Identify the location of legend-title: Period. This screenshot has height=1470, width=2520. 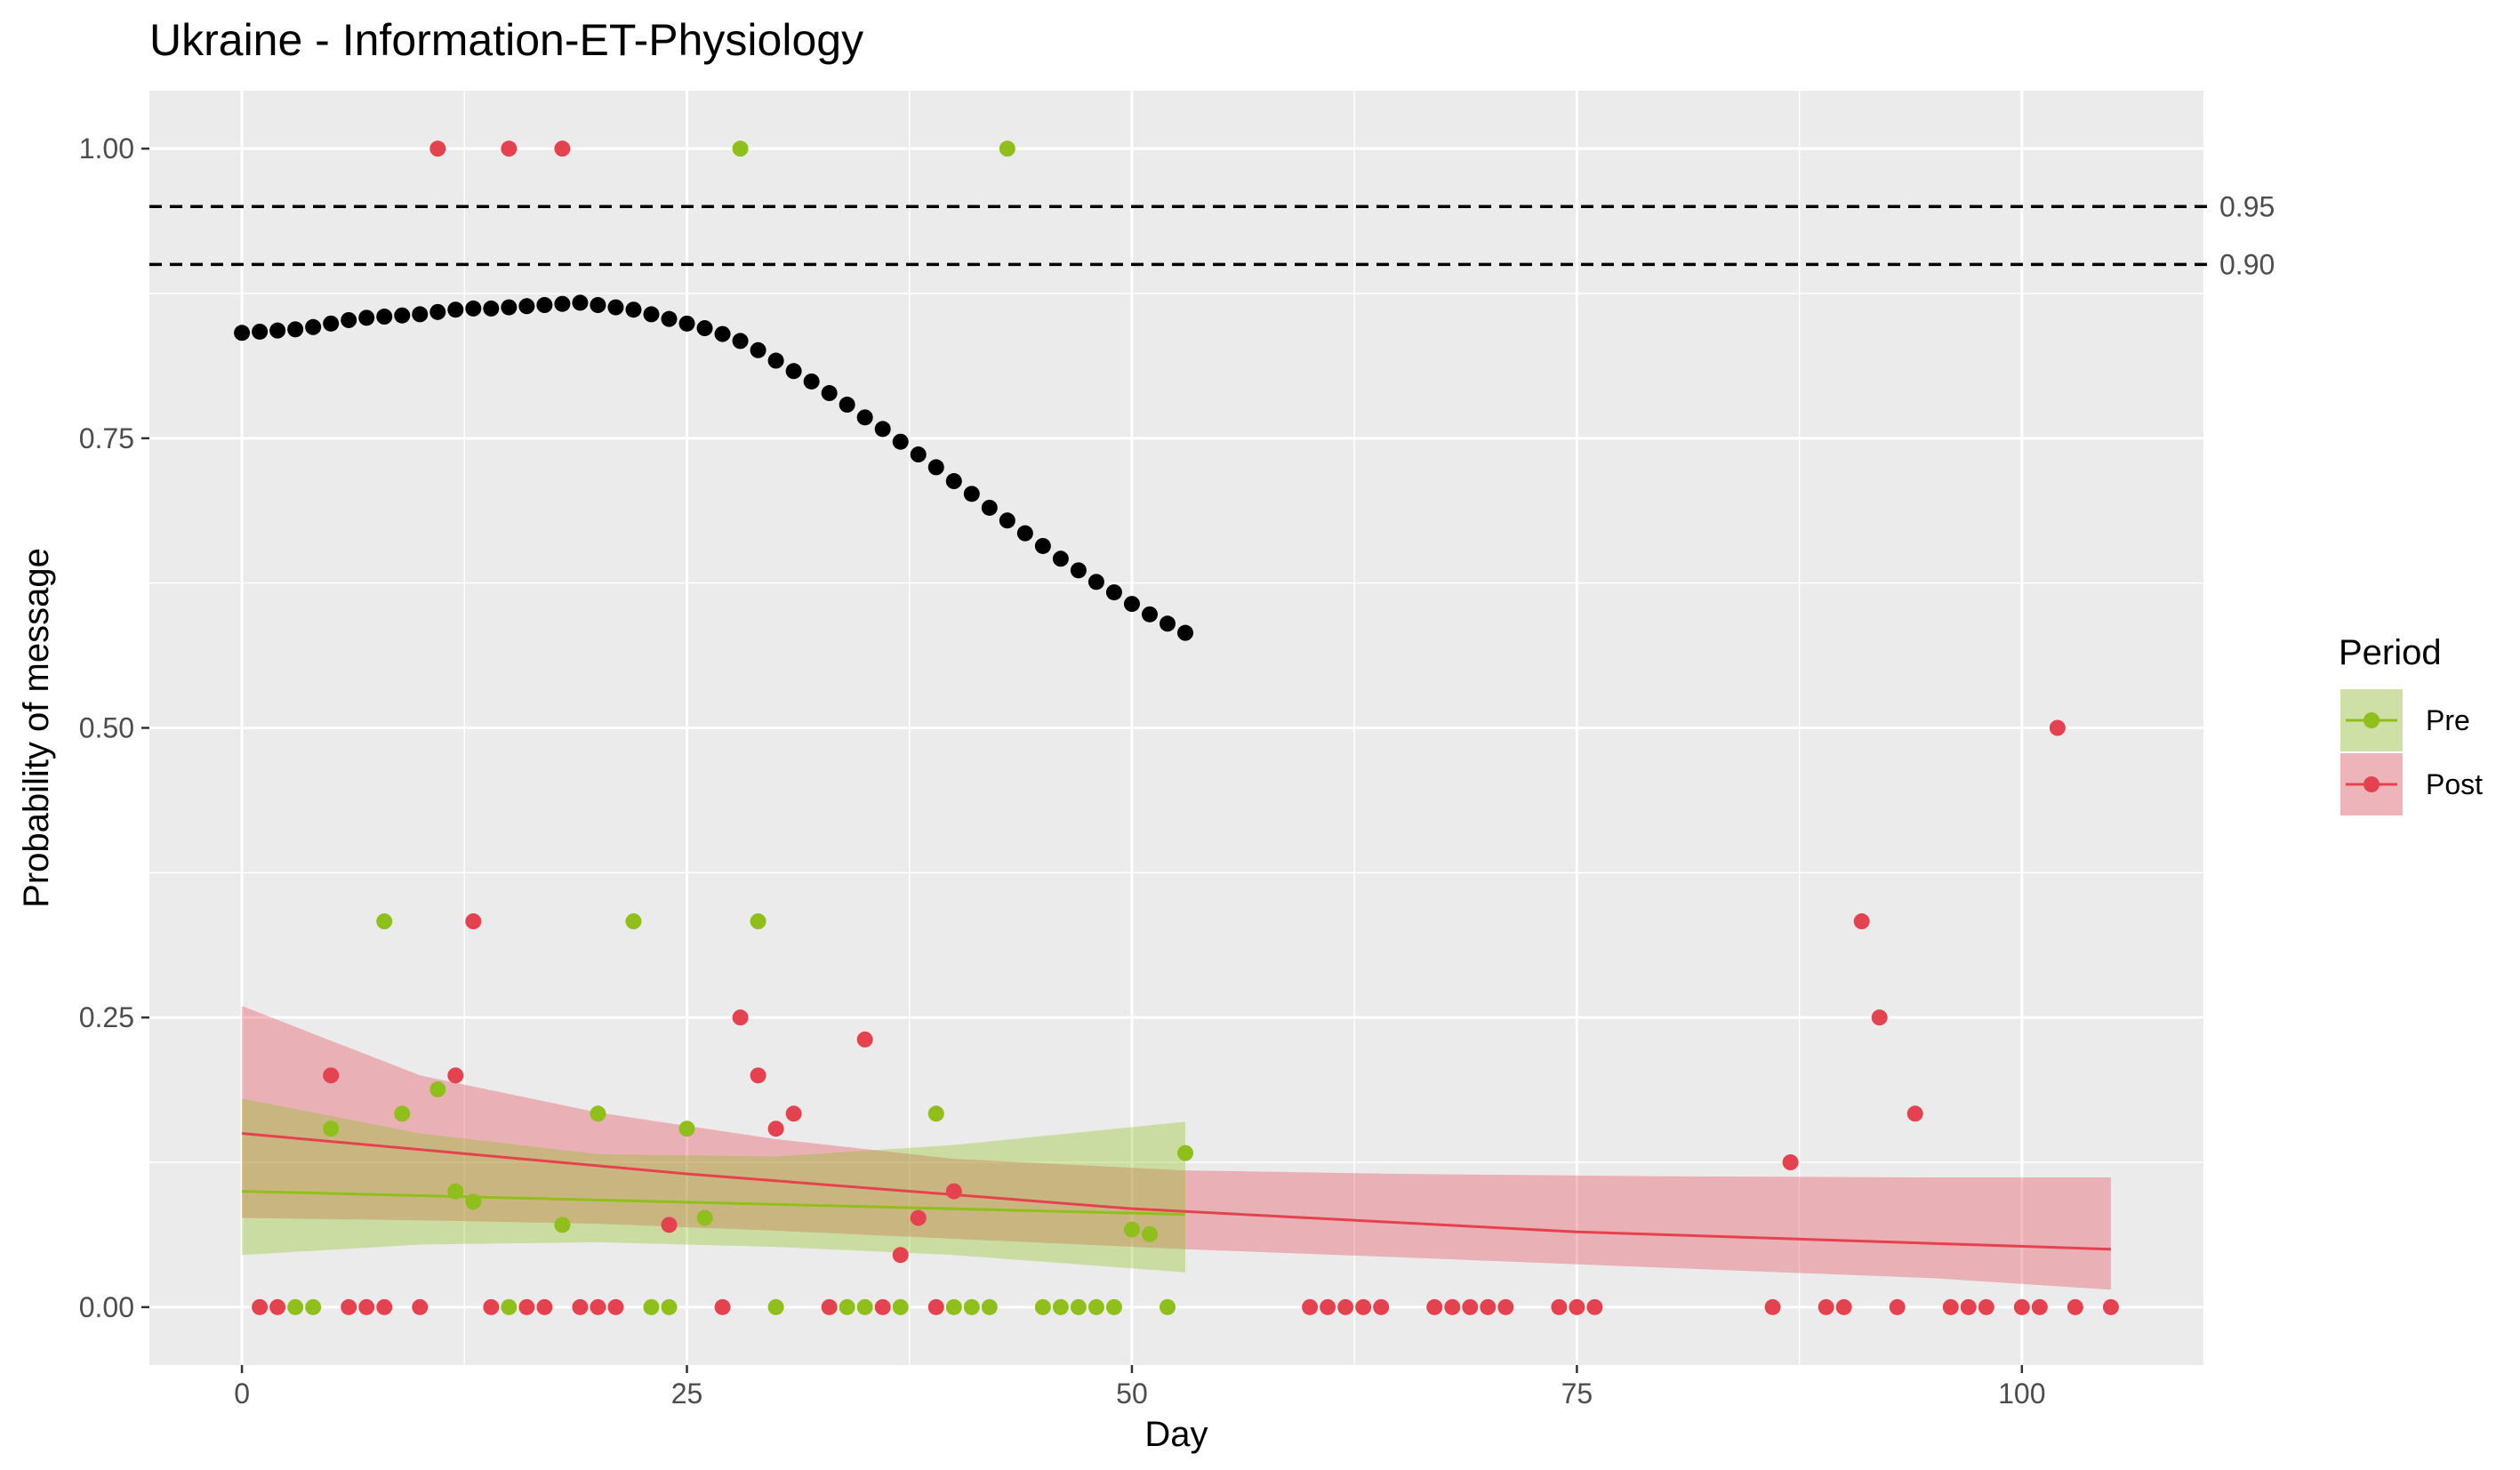
(2391, 652).